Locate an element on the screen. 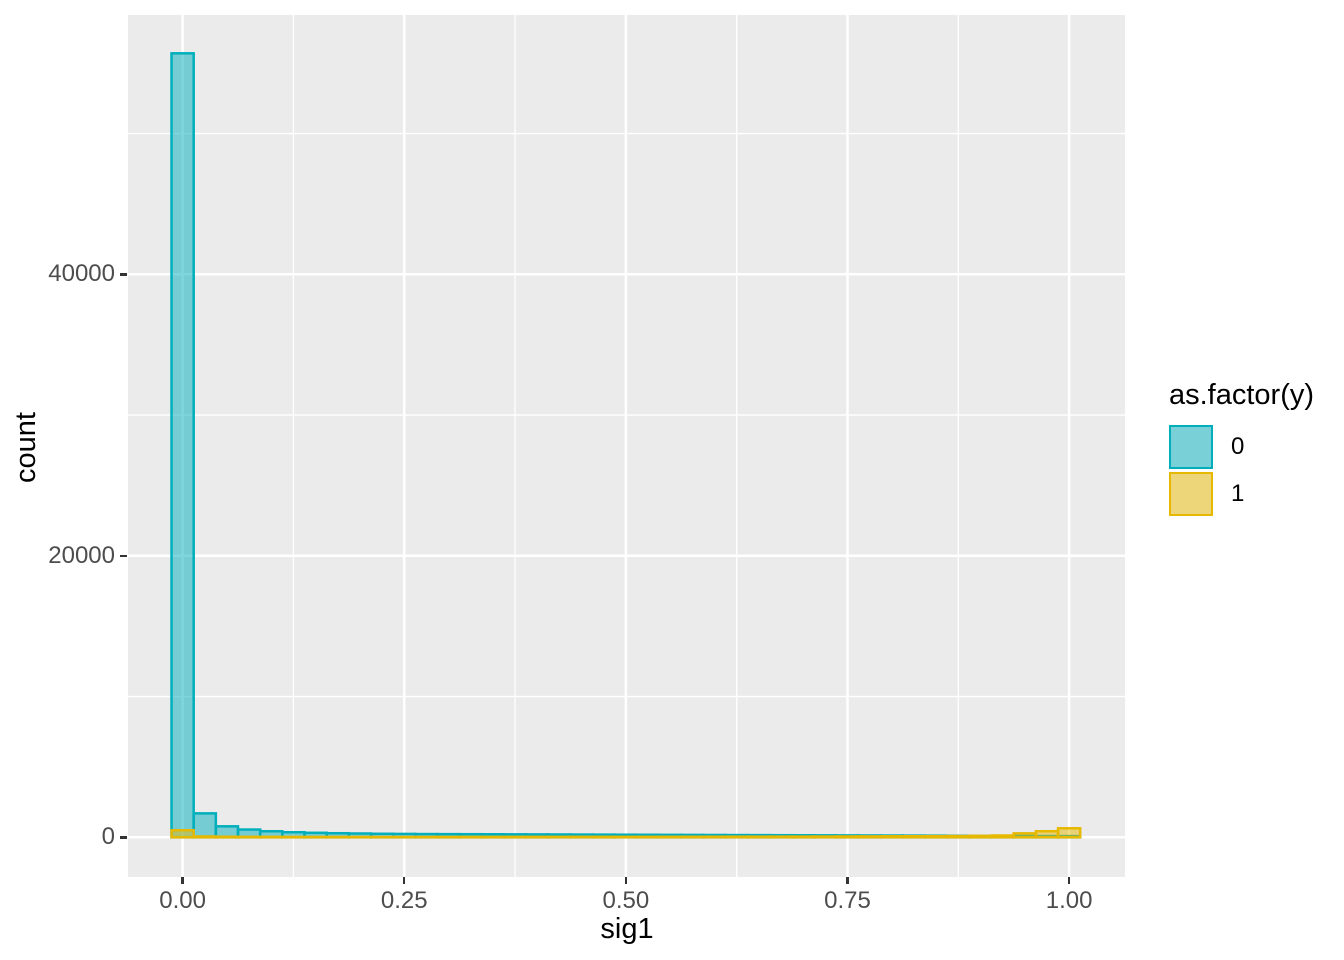 The image size is (1344, 960). legend-entry-1: 1 is located at coordinates (1241, 494).